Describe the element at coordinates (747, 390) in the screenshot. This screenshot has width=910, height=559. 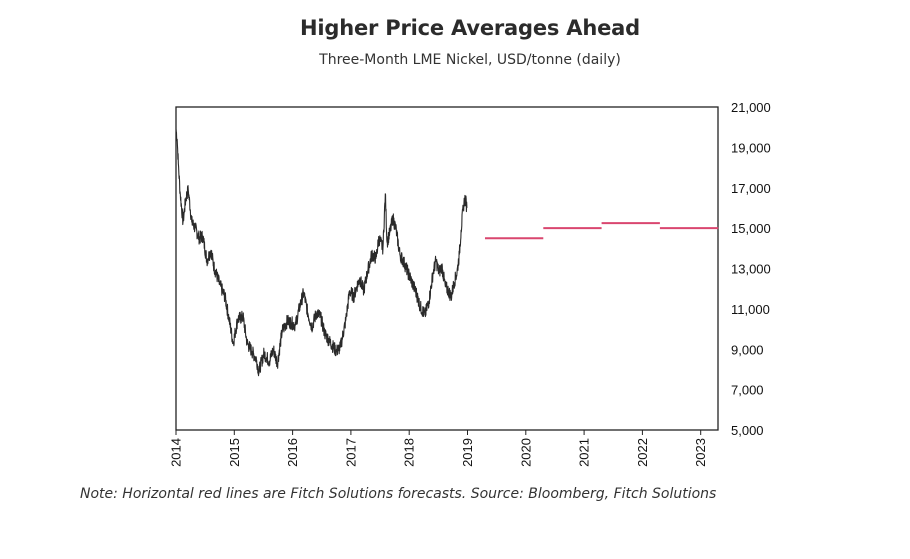
I see `y-tick-label: 7,000` at that location.